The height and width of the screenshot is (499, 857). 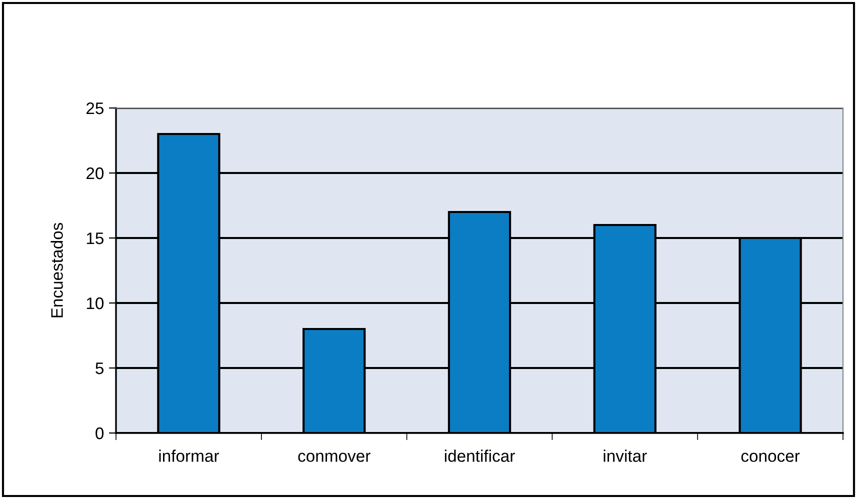 I want to click on y-tick-label: 0, so click(x=100, y=433).